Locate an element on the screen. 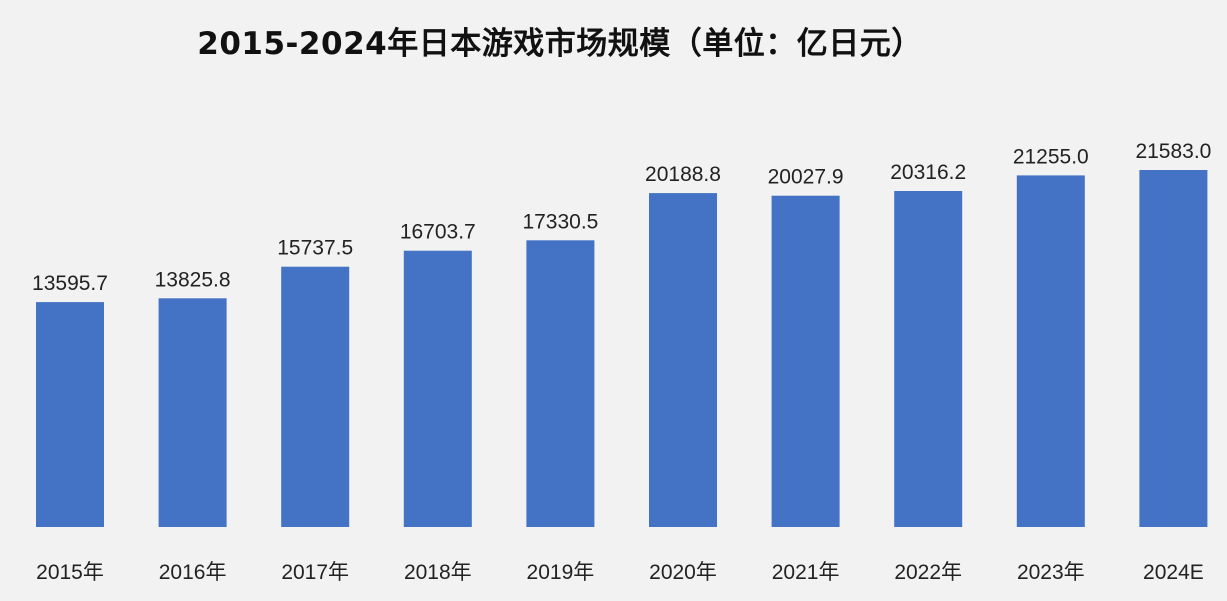 This screenshot has width=1227, height=601. x-tick-label: 2015年 is located at coordinates (70, 572).